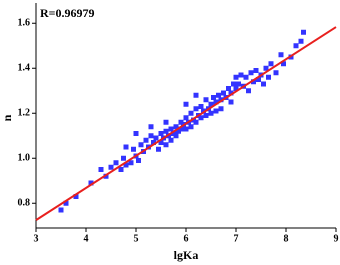 Image resolution: width=340 pixels, height=265 pixels. Describe the element at coordinates (24, 23) in the screenshot. I see `y-tick-label: 1.6` at that location.